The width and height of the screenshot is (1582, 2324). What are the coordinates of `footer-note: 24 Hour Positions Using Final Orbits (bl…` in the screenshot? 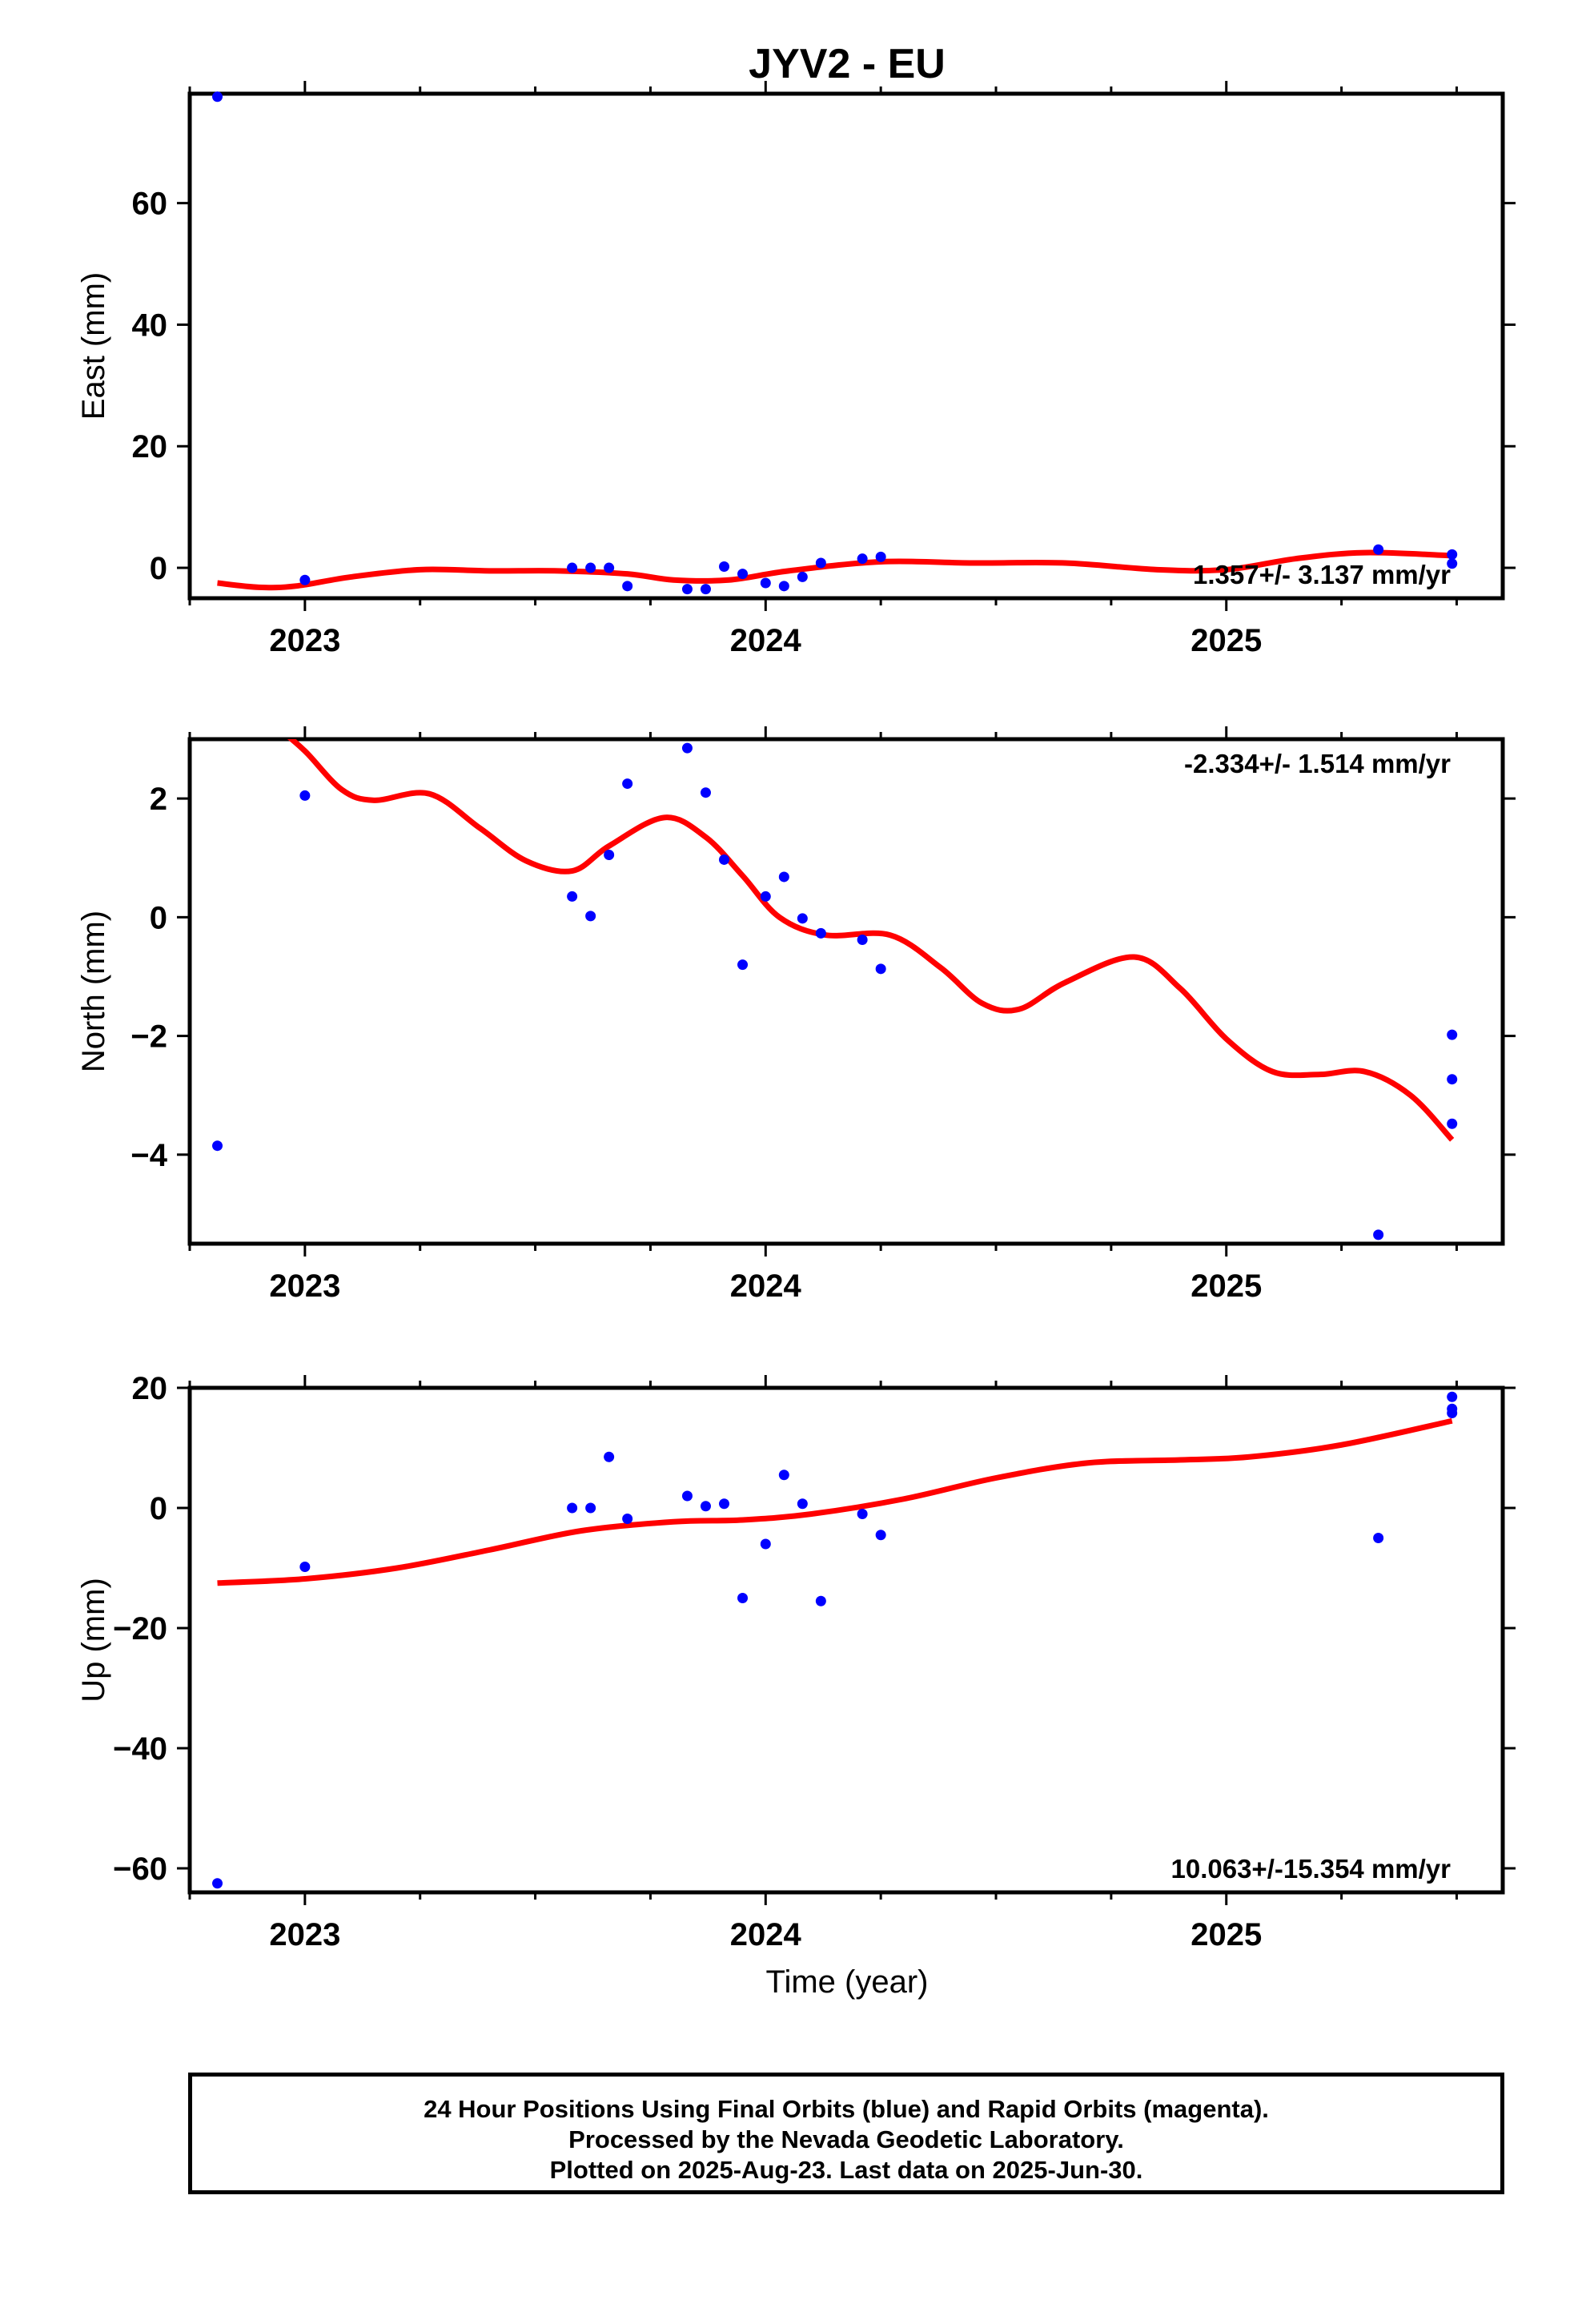 It's located at (846, 2133).